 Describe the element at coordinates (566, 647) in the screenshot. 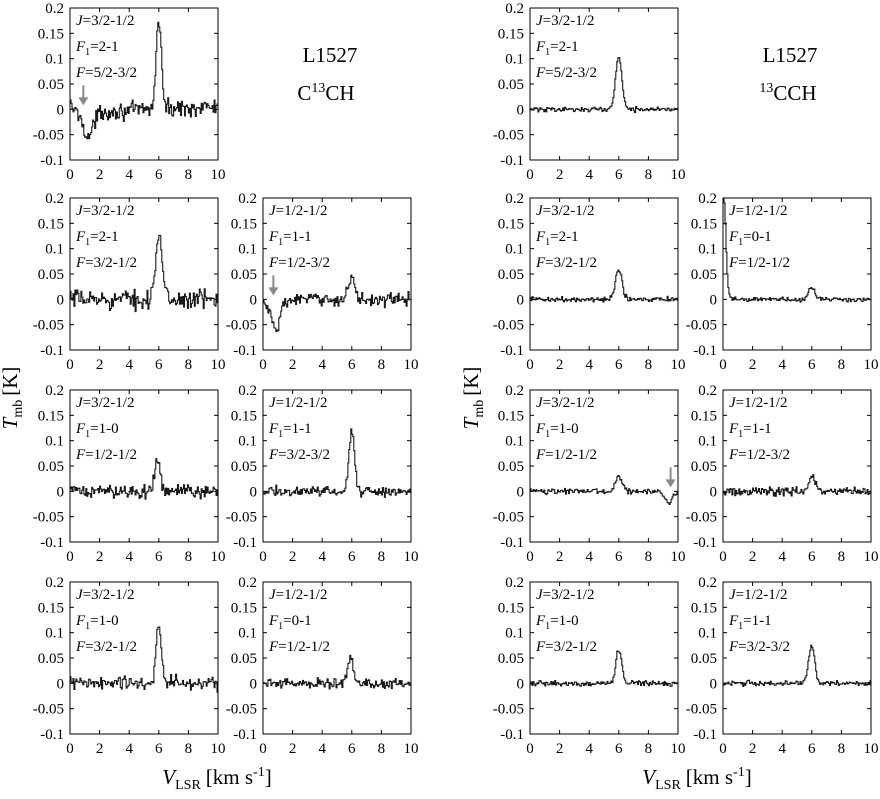

I see `transition-label-f: F=3/2-1/2` at that location.